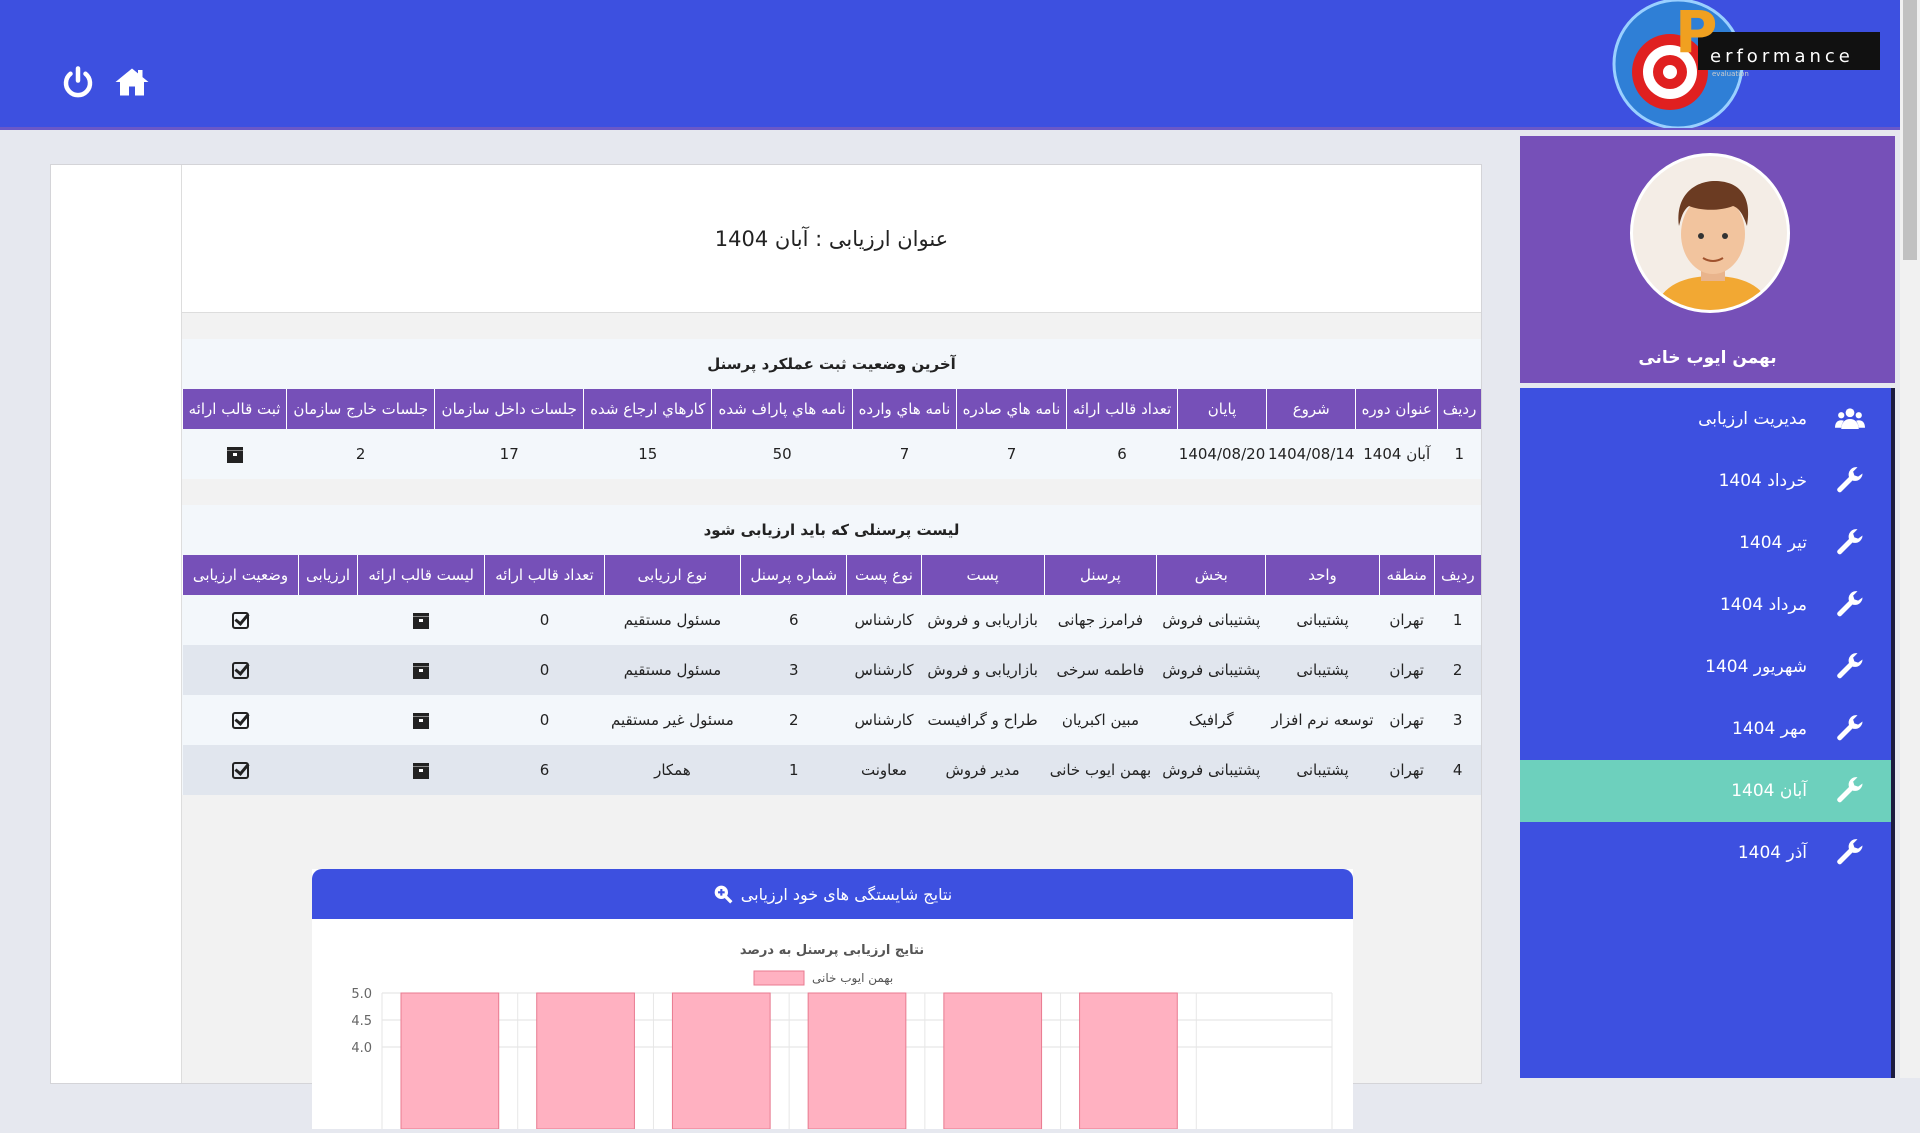 This screenshot has height=1133, width=1920. Describe the element at coordinates (831, 239) in the screenshot. I see `page-title: عنوان ارزیابی : آبان 1404` at that location.